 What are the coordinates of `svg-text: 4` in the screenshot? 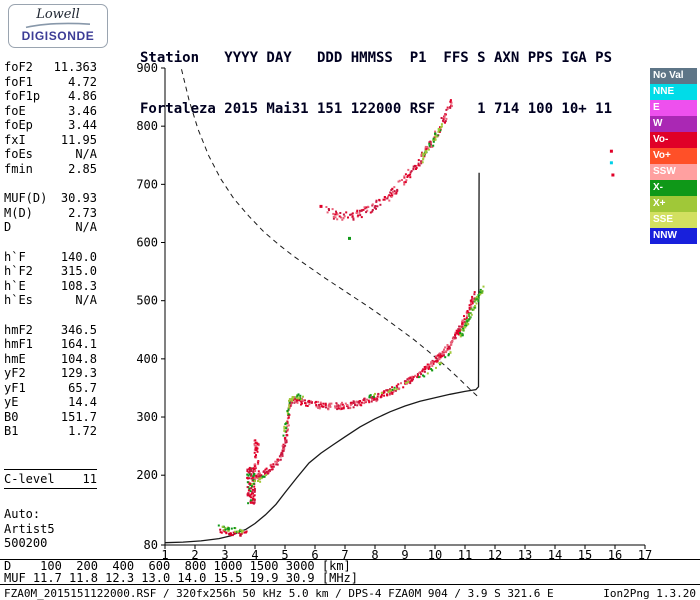 It's located at (254, 555).